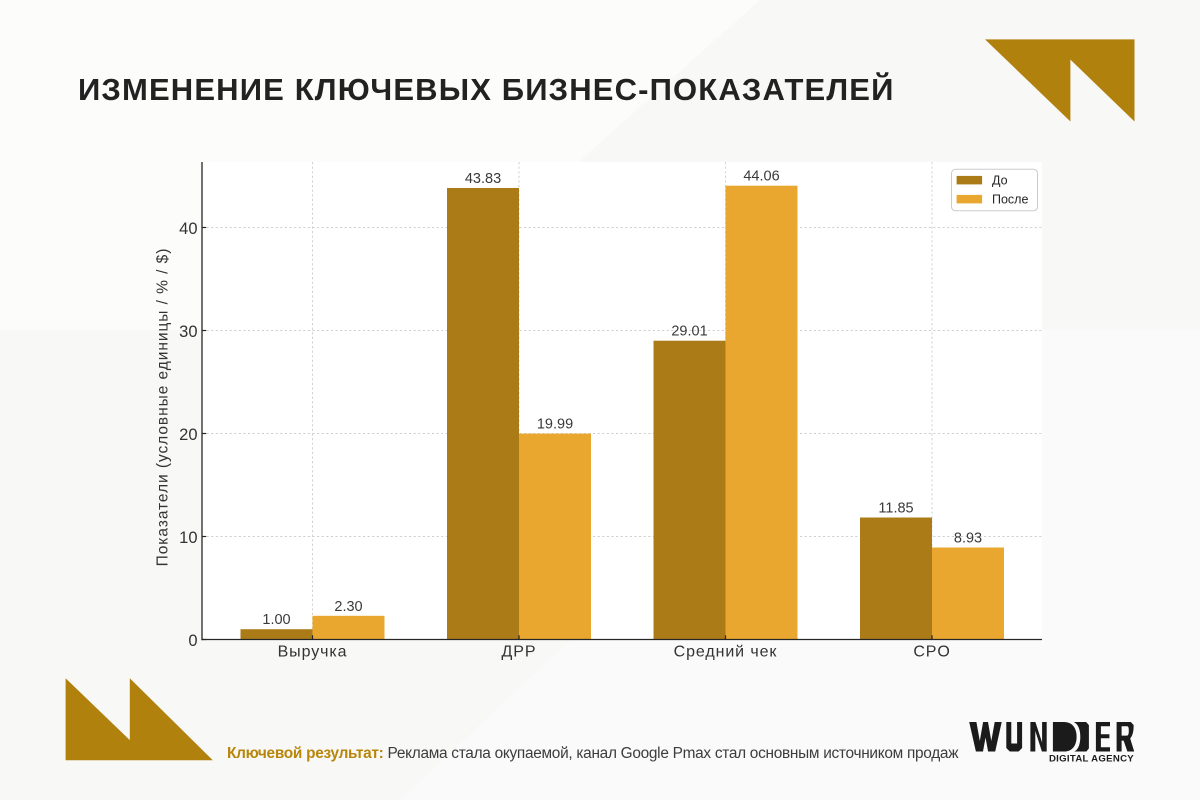 This screenshot has height=800, width=1200. What do you see at coordinates (689, 332) in the screenshot?
I see `svg-text: 29.01` at bounding box center [689, 332].